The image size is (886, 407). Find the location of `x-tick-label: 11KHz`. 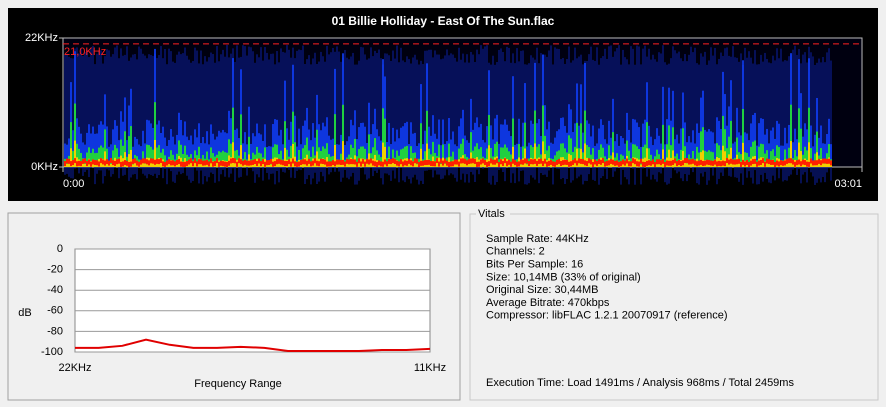

x-tick-label: 11KHz is located at coordinates (430, 368).